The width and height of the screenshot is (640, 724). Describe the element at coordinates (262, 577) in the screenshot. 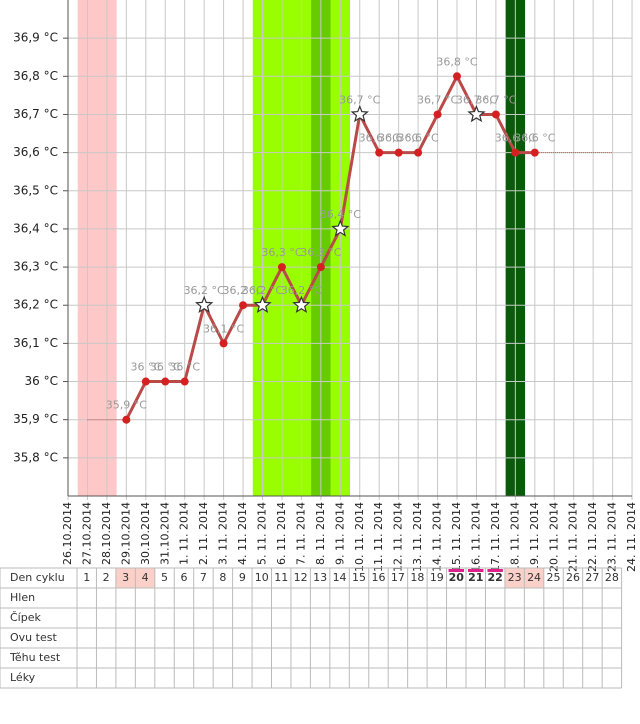

I see `day-number: 10` at that location.